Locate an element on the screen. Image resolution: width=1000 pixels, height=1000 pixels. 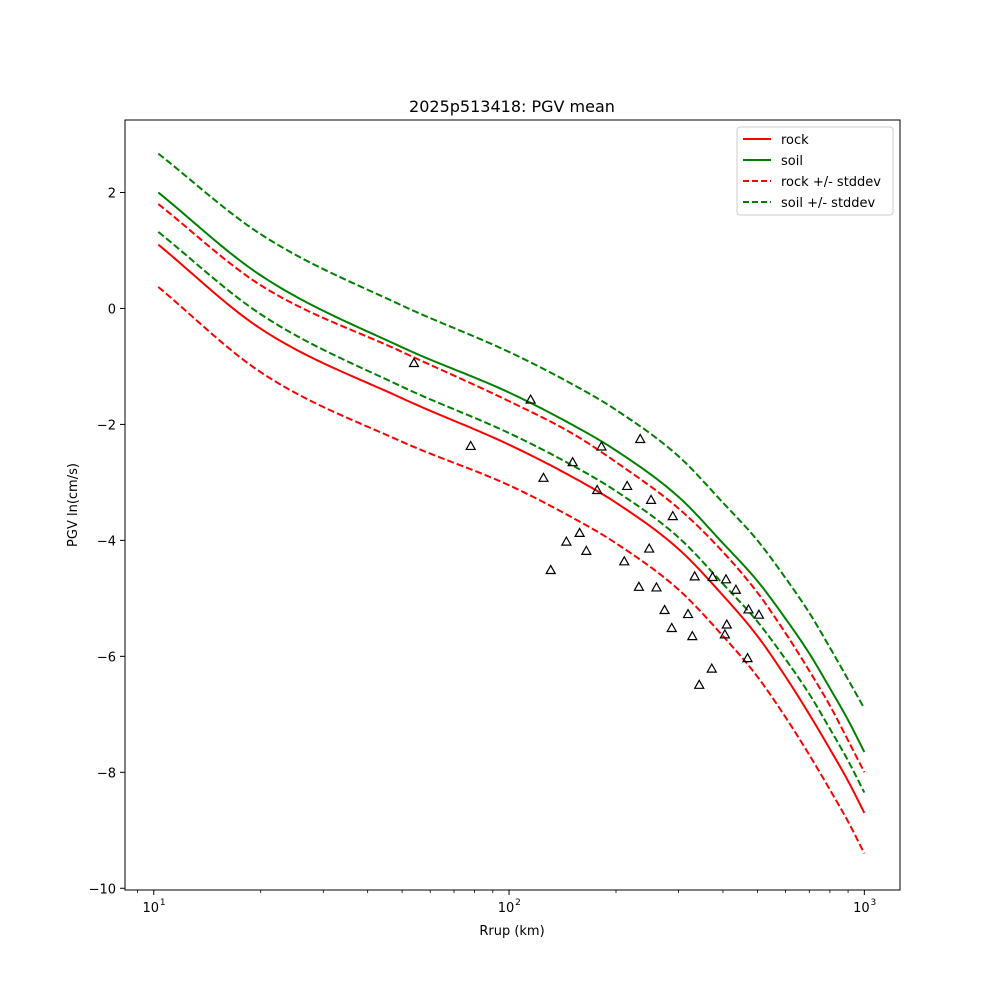
chart-title: 2025p513418: PGV mean is located at coordinates (512, 106).